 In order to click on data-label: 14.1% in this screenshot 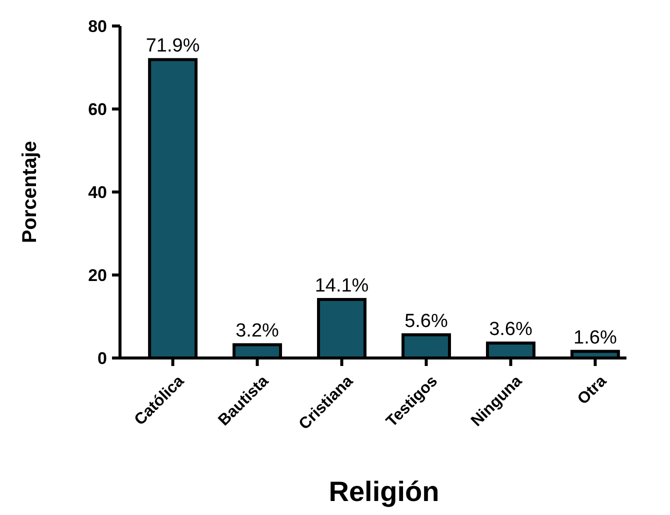, I will do `click(341, 285)`.